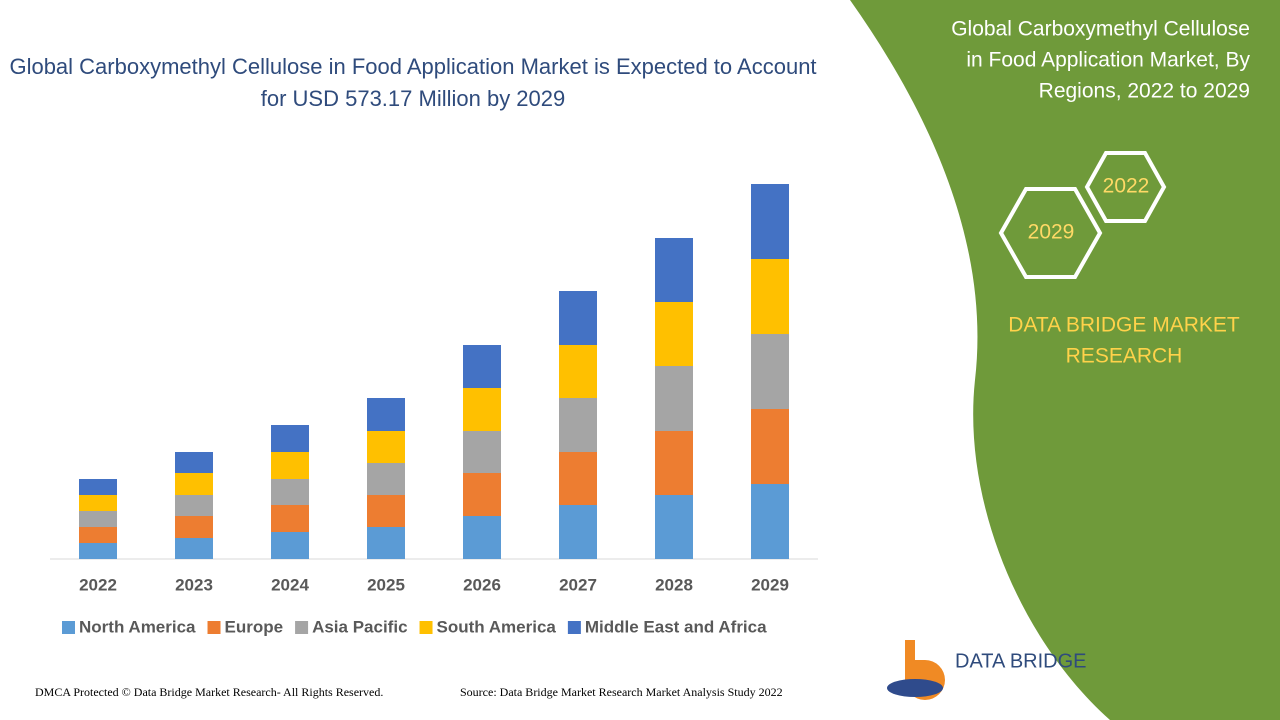  Describe the element at coordinates (137, 626) in the screenshot. I see `legend-label: North America` at that location.